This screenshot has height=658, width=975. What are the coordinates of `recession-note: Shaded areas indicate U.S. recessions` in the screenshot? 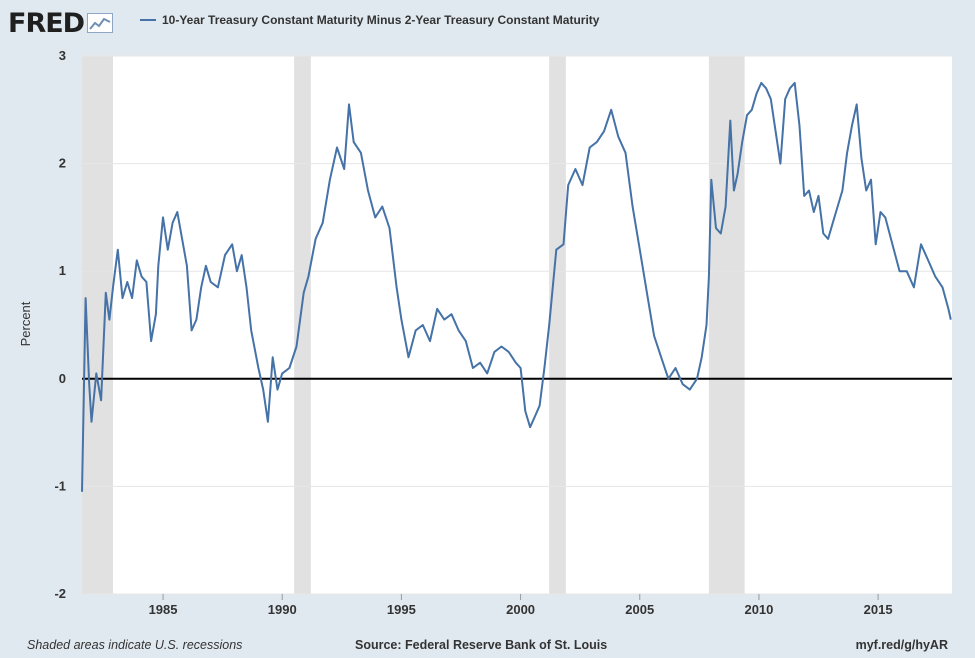 It's located at (135, 645).